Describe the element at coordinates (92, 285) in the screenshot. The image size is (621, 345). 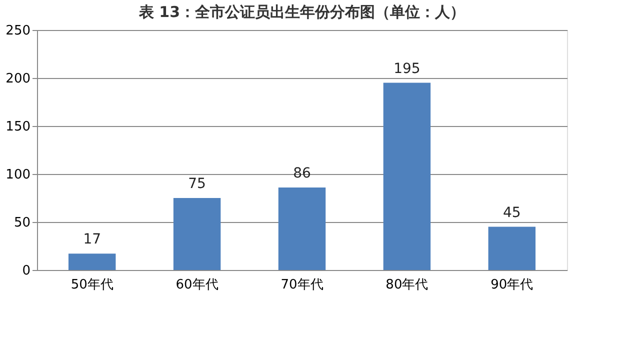
I see `x-tick-label: 50年代` at that location.